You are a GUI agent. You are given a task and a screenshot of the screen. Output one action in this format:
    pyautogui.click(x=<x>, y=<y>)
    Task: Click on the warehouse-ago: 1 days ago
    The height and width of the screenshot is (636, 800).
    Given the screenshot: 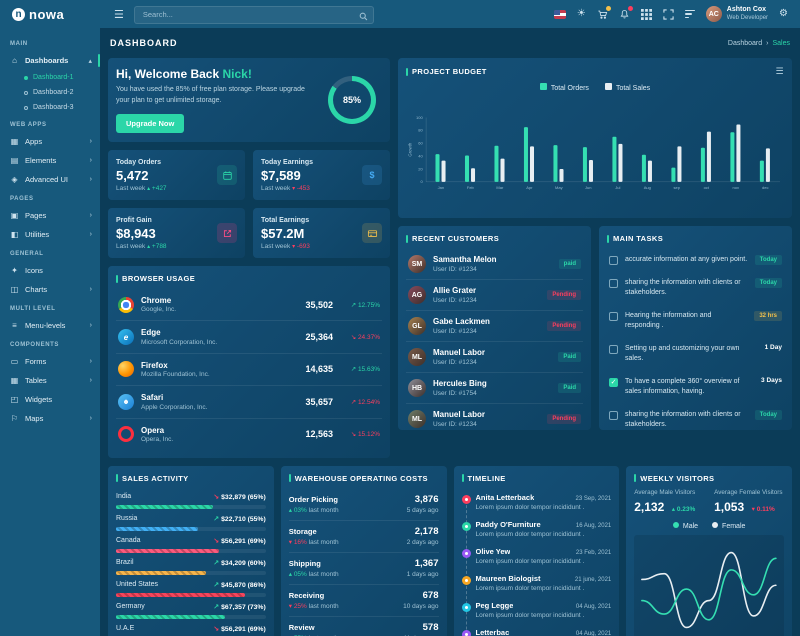 What is the action you would take?
    pyautogui.click(x=422, y=575)
    